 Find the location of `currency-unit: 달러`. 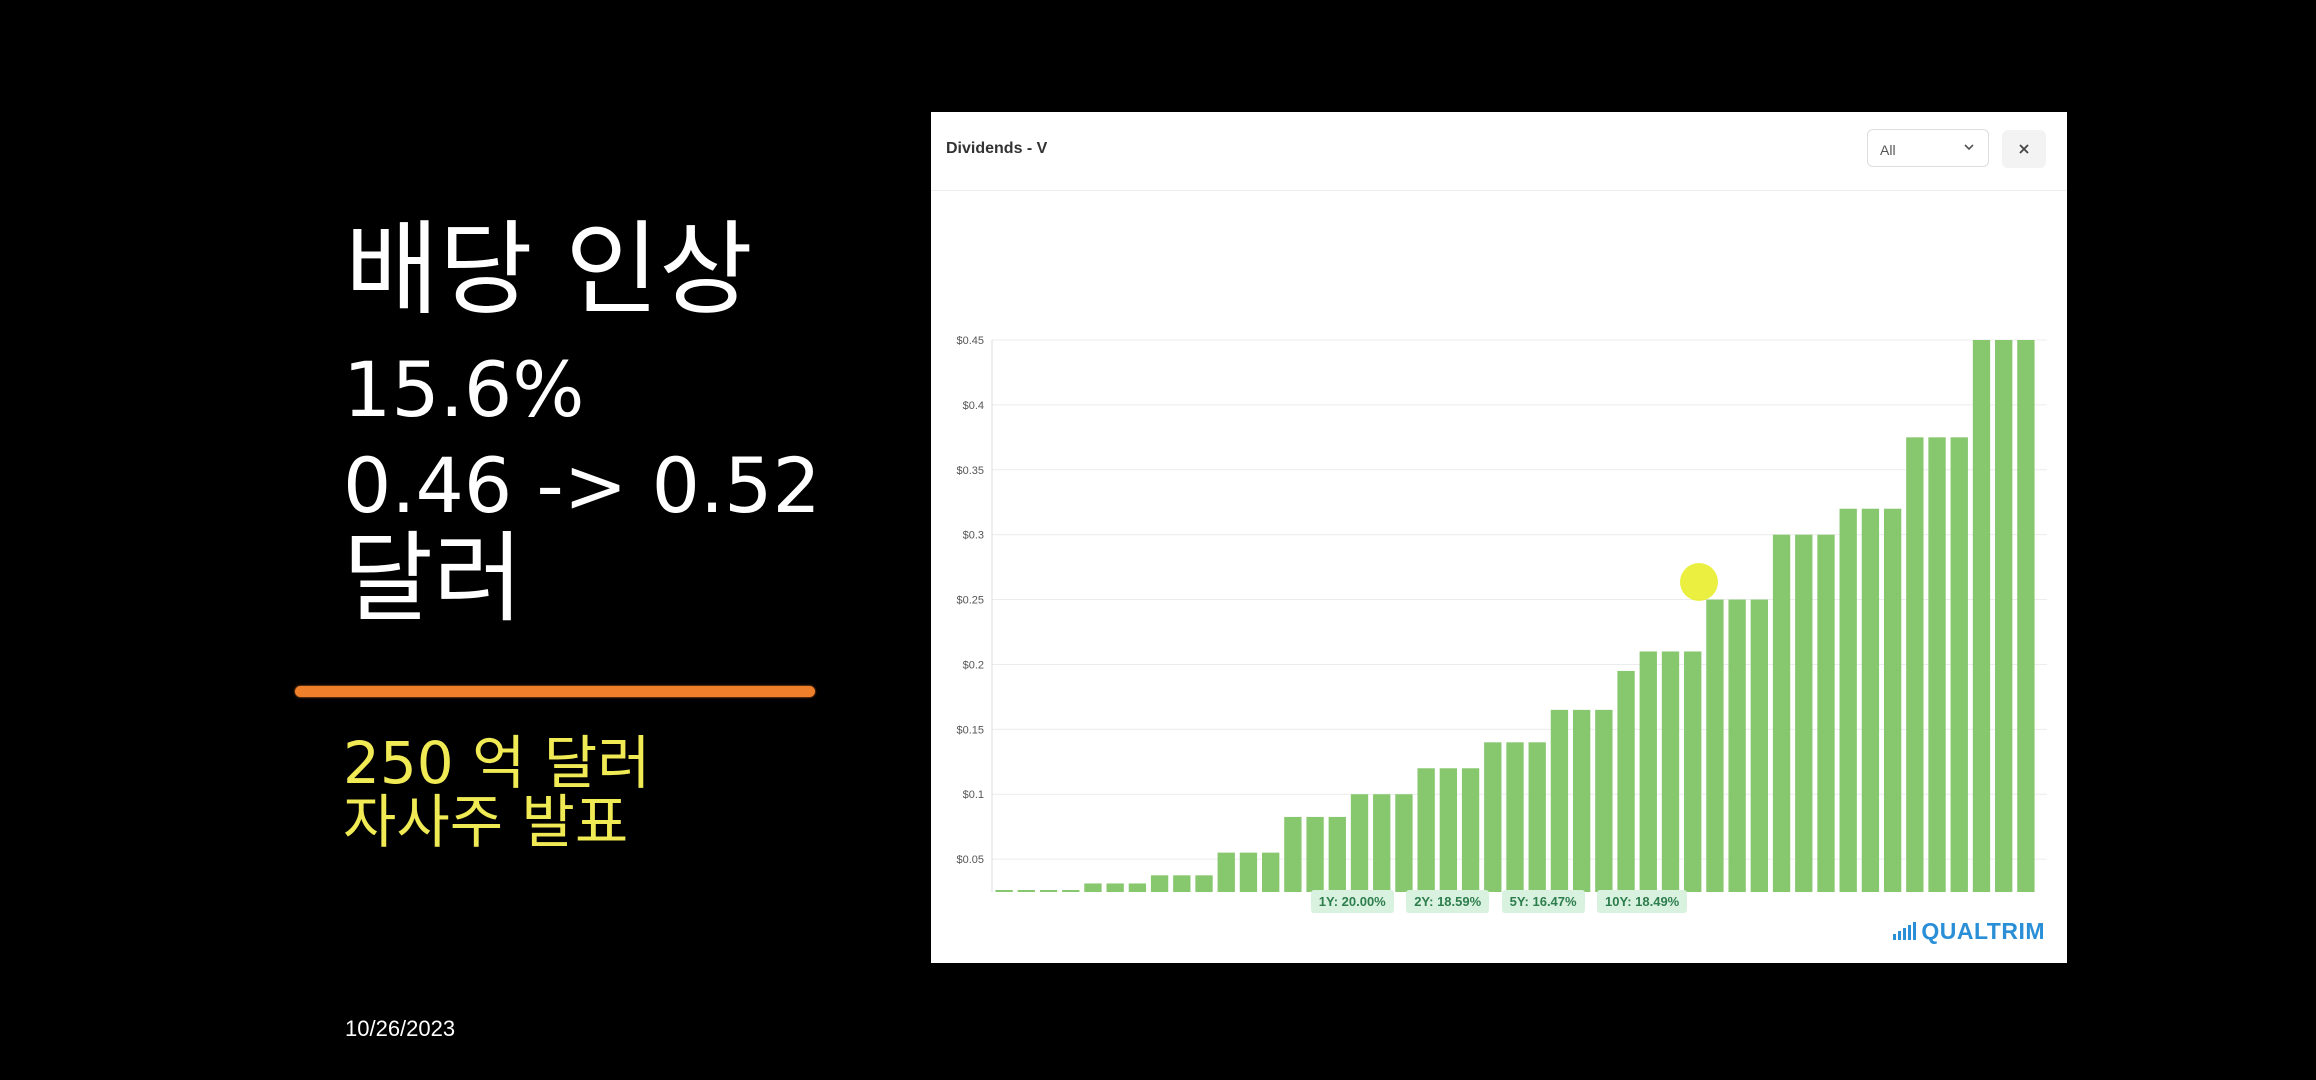

currency-unit: 달러 is located at coordinates (433, 579).